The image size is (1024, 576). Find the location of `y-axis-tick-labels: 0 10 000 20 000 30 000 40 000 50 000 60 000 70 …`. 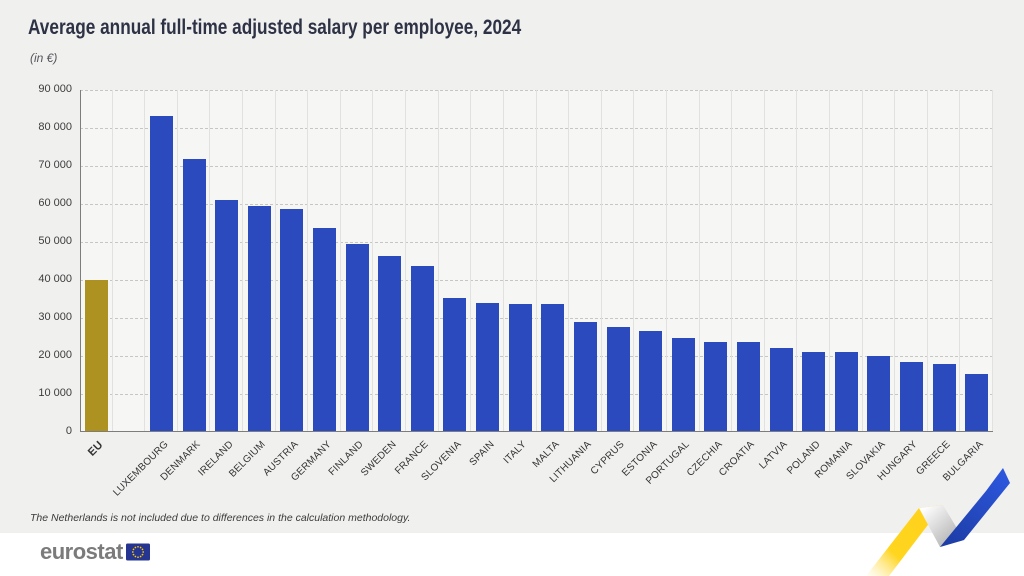

y-axis-tick-labels: 0 10 000 20 000 30 000 40 000 50 000 60 000 70 … is located at coordinates (36, 260).